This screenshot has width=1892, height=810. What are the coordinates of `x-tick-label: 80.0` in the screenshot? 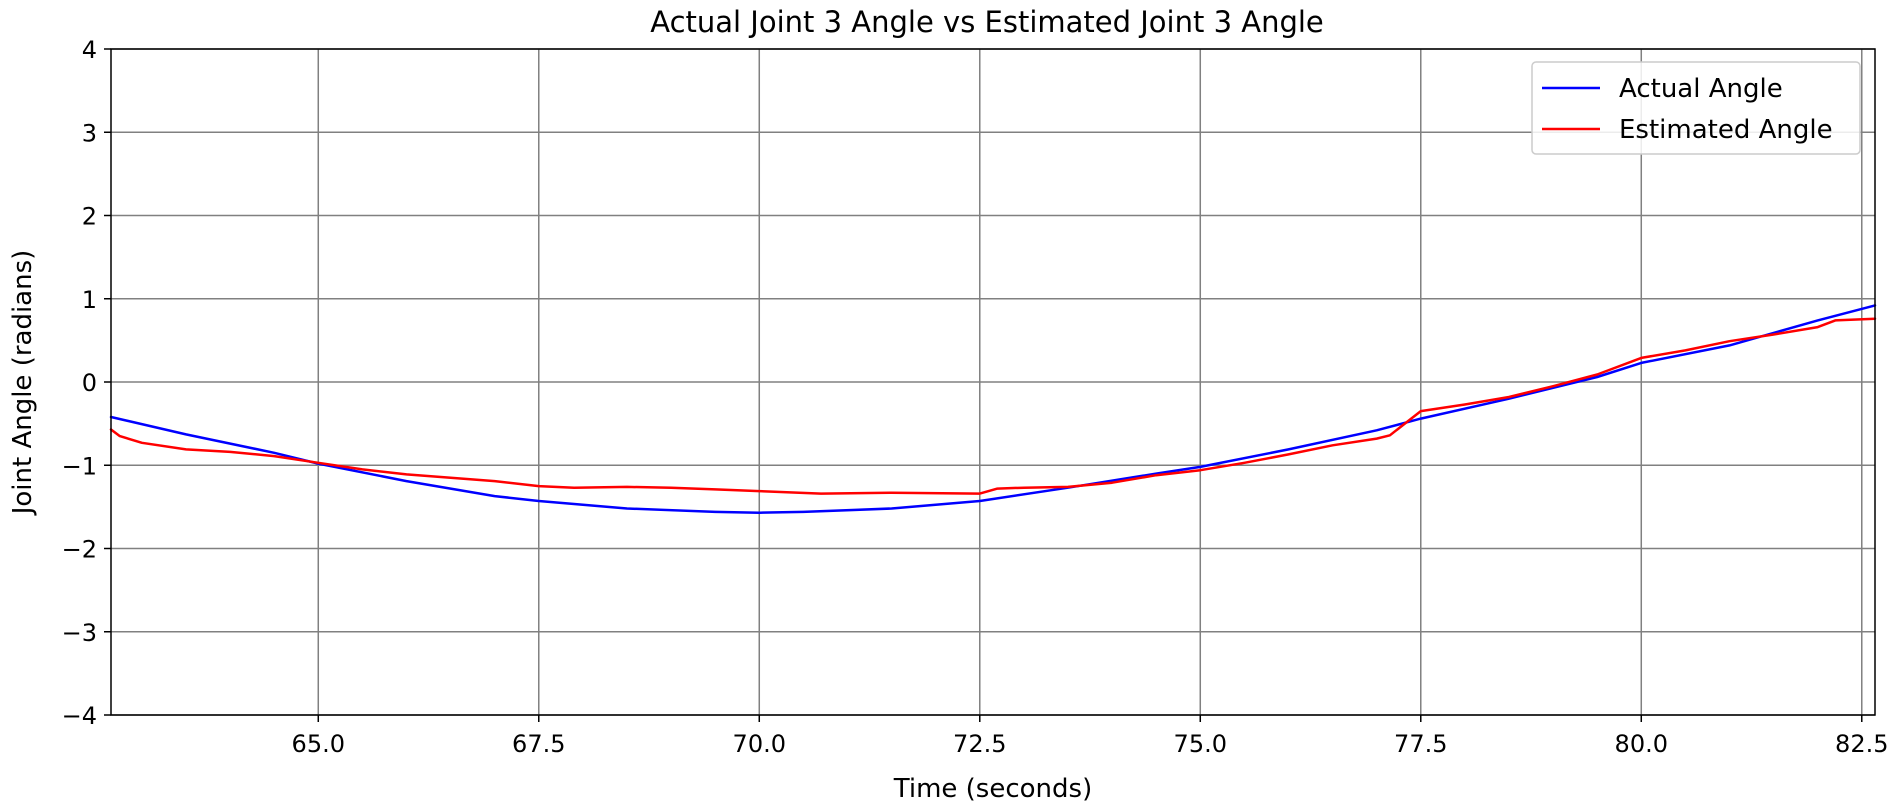 It's located at (1641, 744).